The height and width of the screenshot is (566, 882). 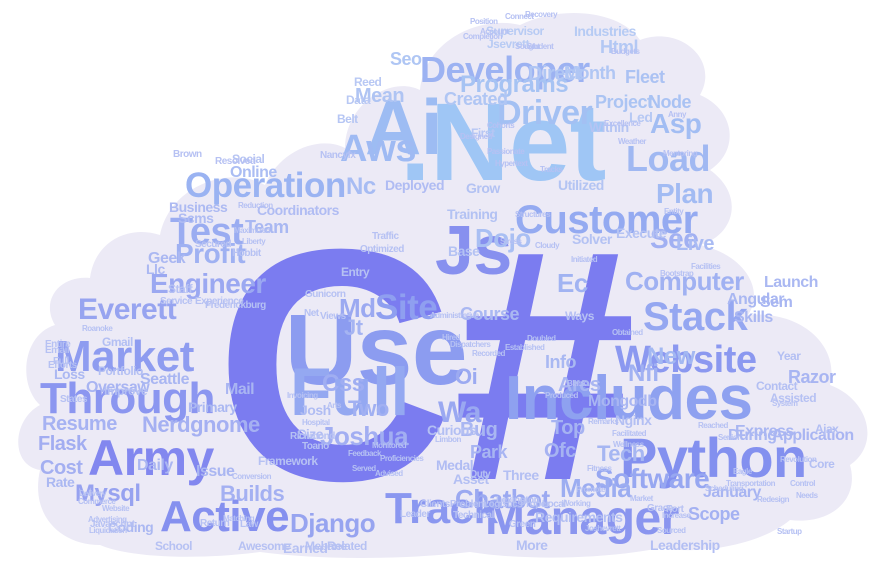 What do you see at coordinates (240, 389) in the screenshot?
I see `word-mail: Mail` at bounding box center [240, 389].